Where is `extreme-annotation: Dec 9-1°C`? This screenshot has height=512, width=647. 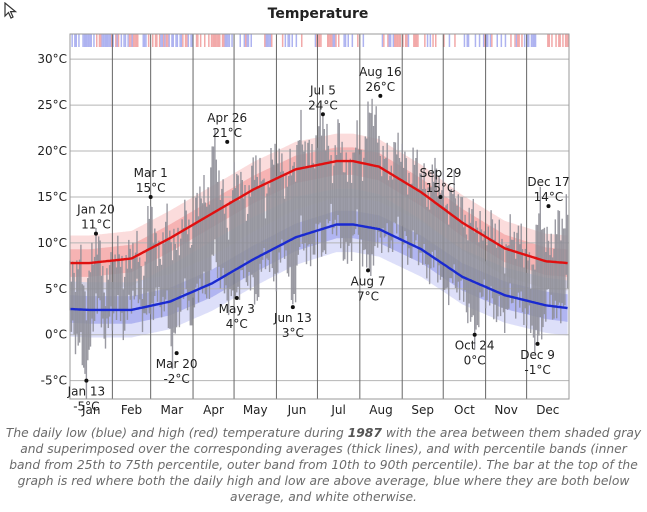
extreme-annotation: Dec 9-1°C is located at coordinates (537, 359).